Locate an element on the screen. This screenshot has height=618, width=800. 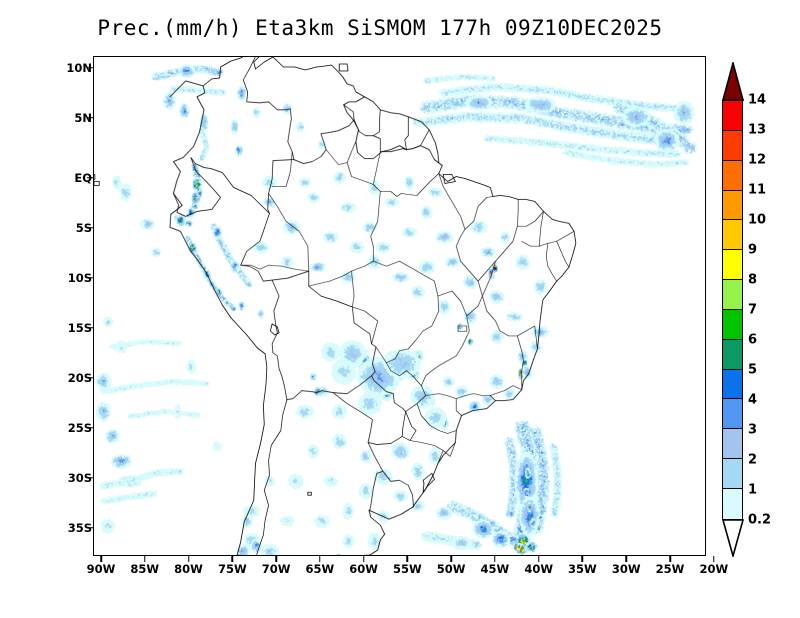
y-axis-tick-label: 35S is located at coordinates (79, 527).